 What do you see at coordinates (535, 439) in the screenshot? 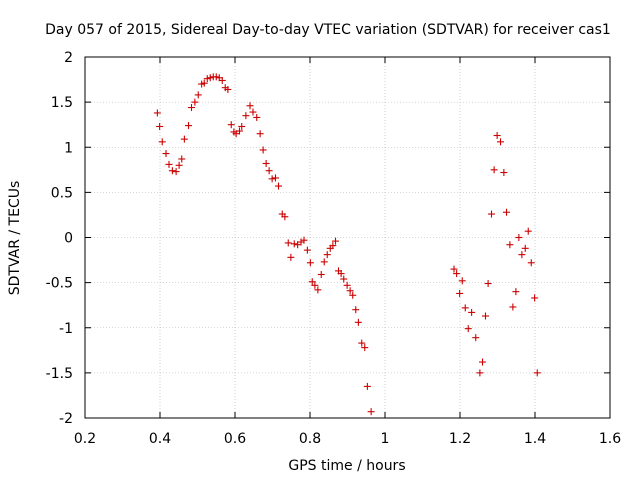
I see `x-tick-label: 1.4` at bounding box center [535, 439].